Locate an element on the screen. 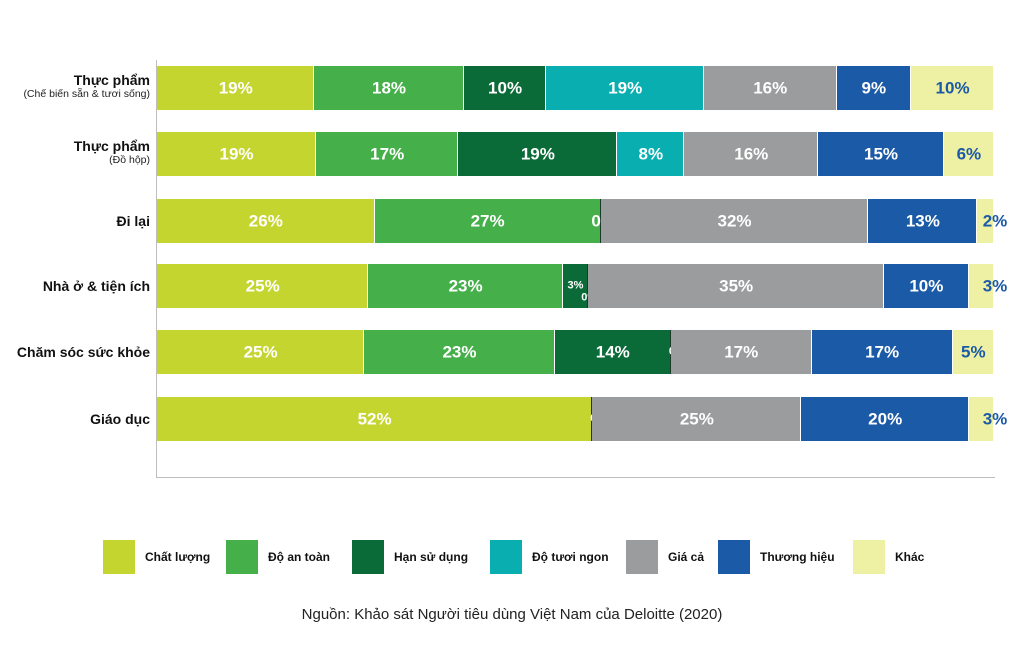 This screenshot has height=656, width=1024. category-label: Đi lại is located at coordinates (133, 221).